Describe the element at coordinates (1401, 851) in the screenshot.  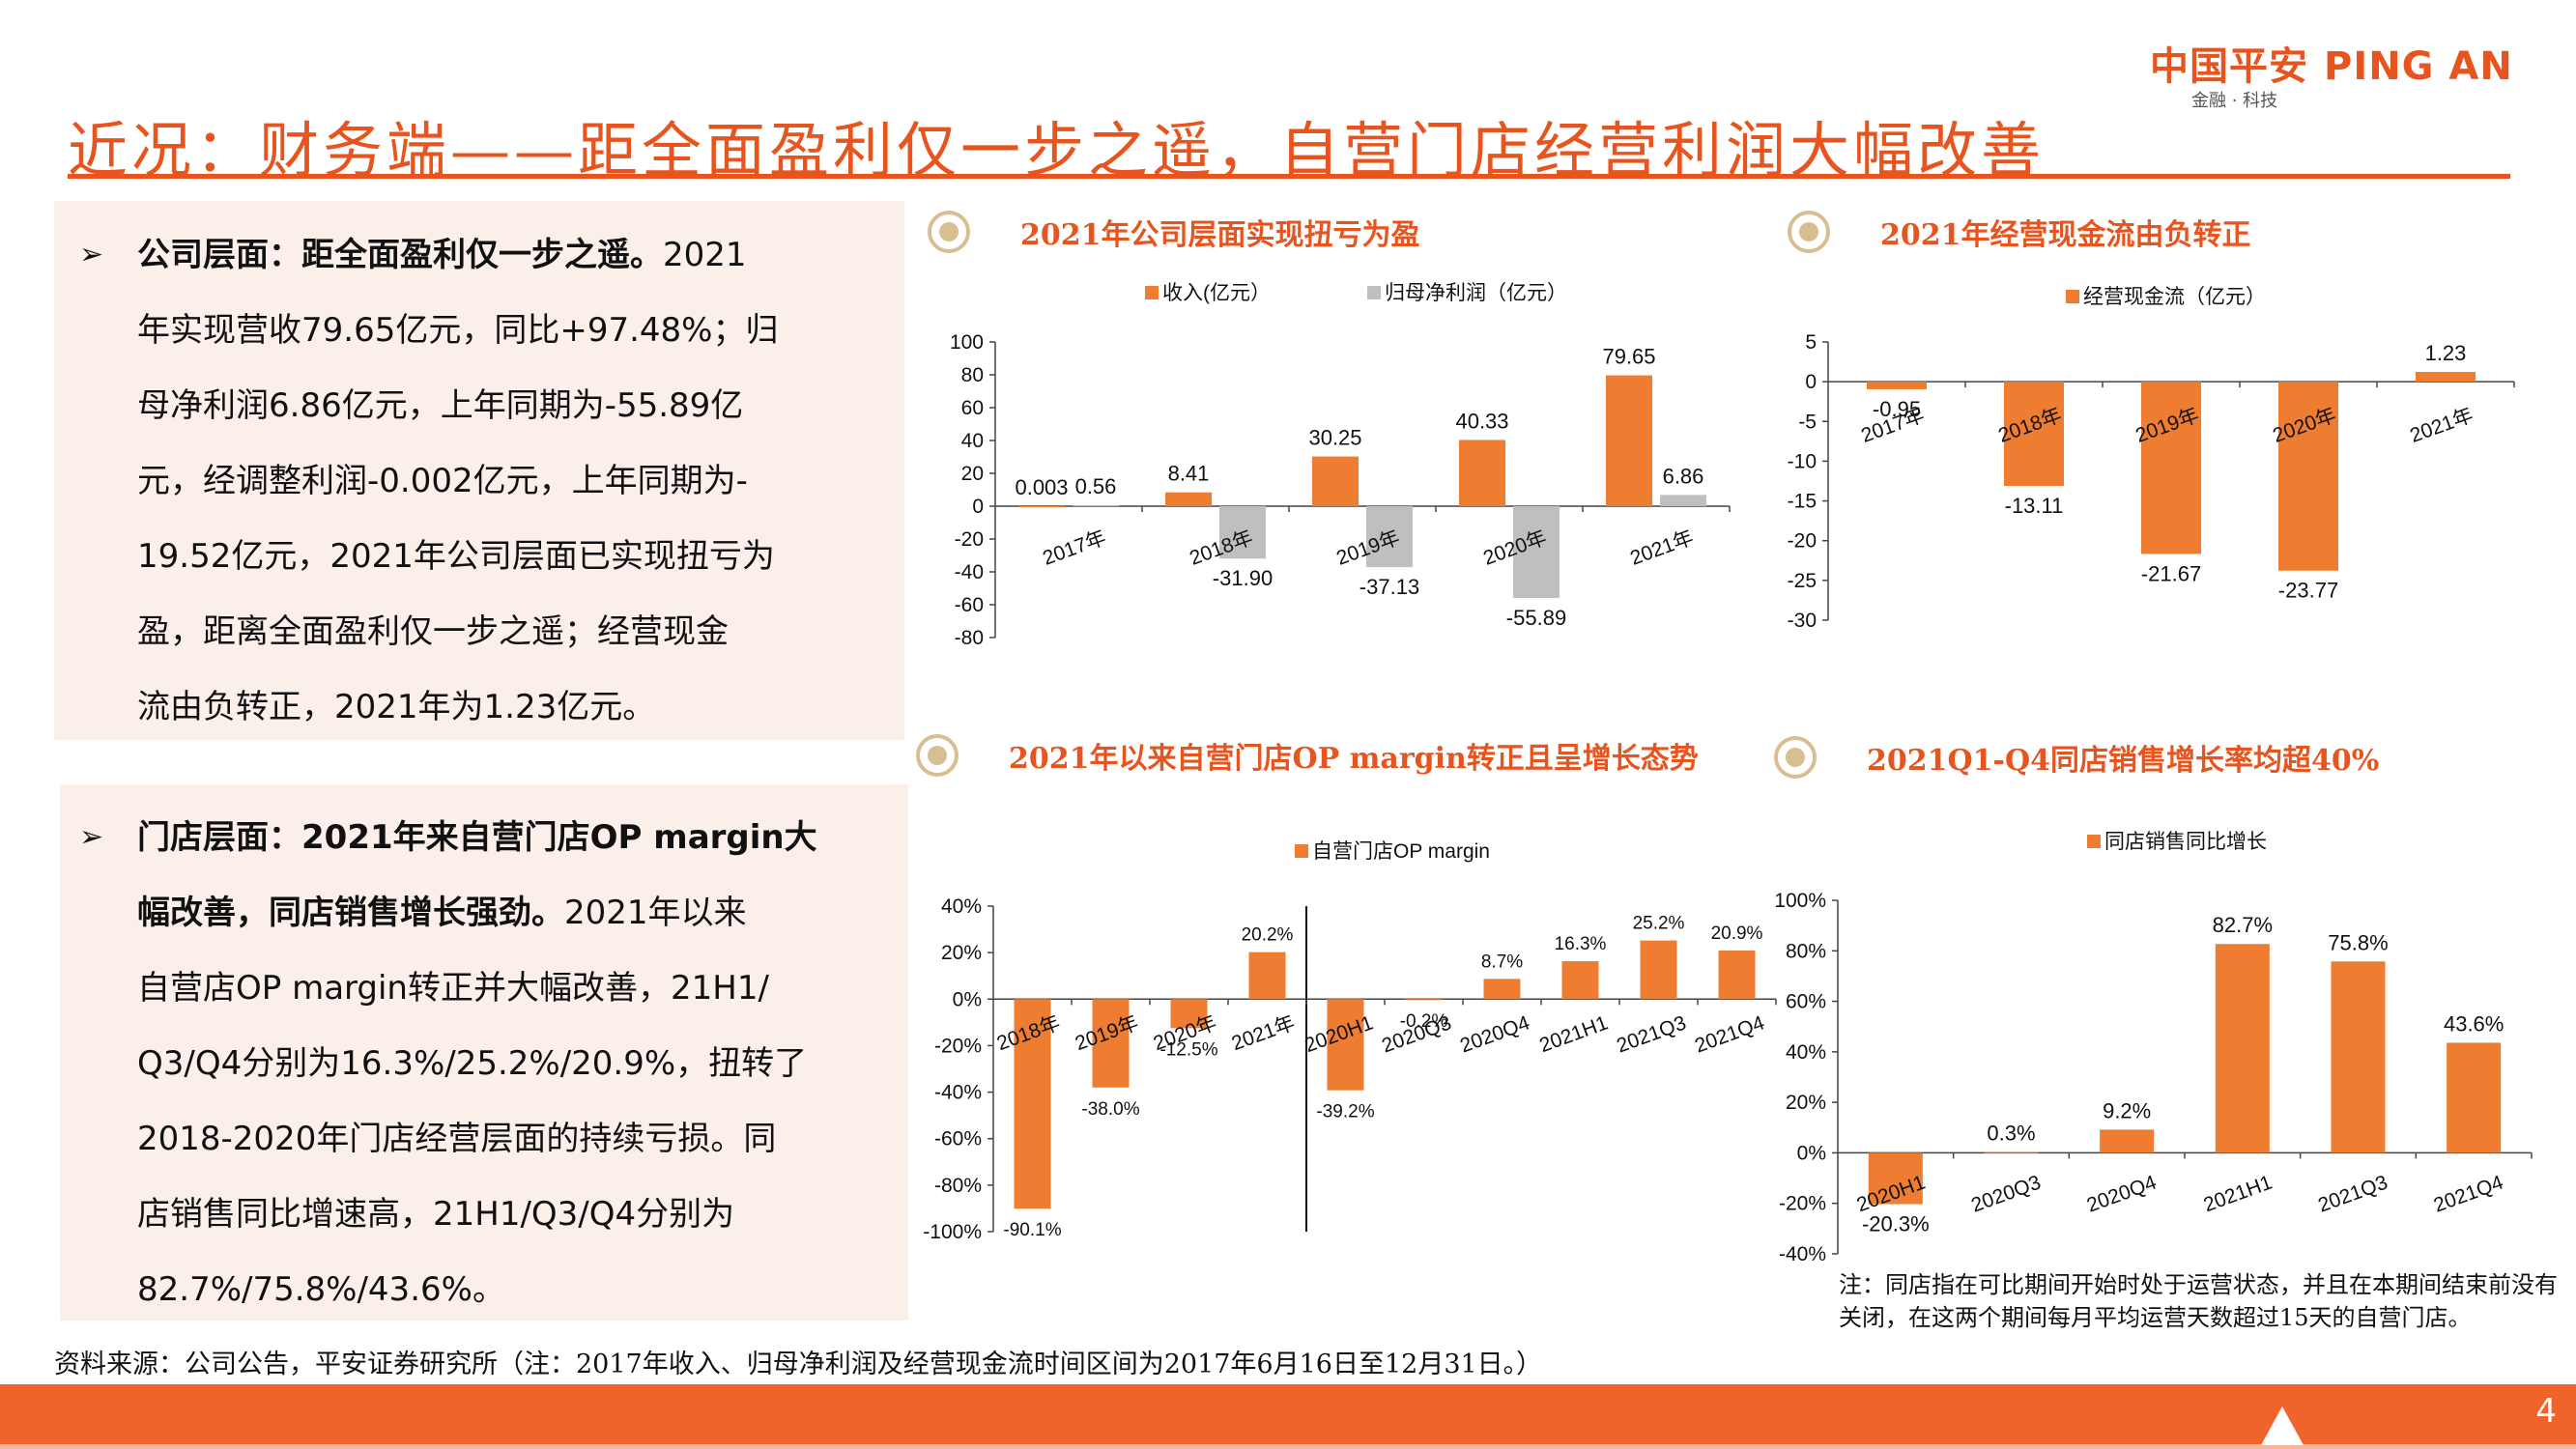
I see `legend-label-0: 自营门店OP margin` at that location.